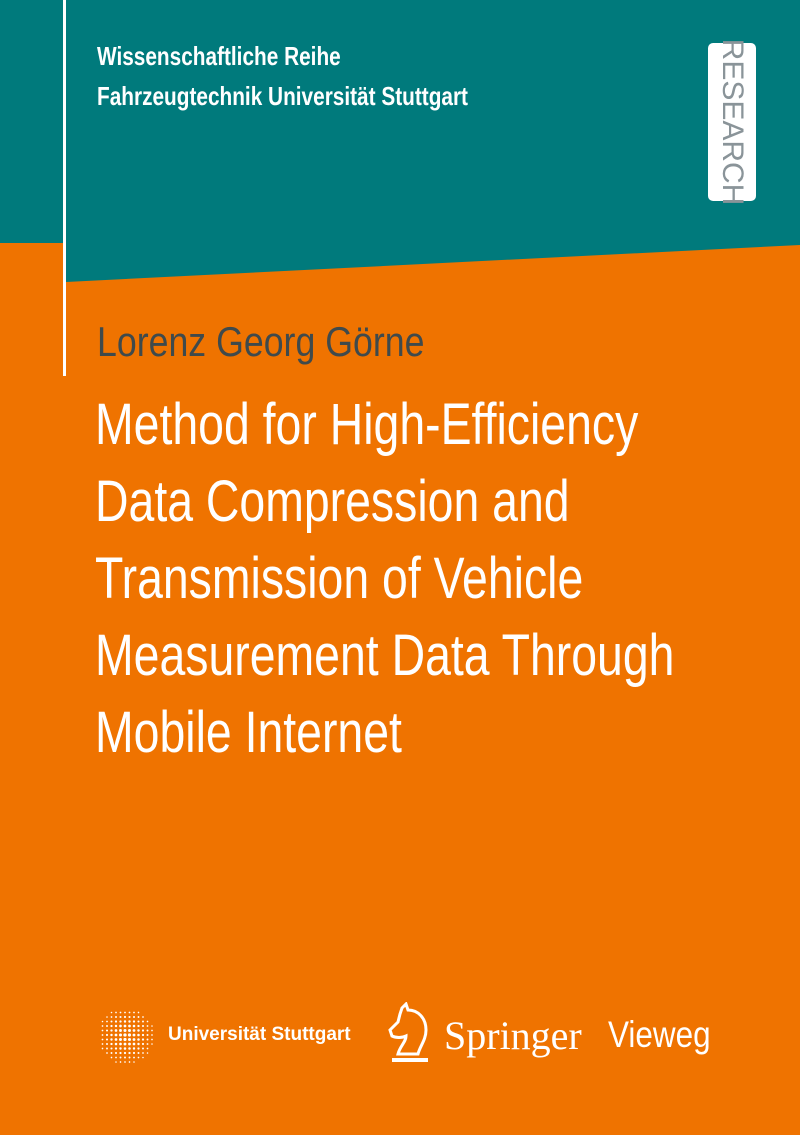 This screenshot has width=800, height=1135. What do you see at coordinates (385, 655) in the screenshot?
I see `title-line: Measurement Data Through` at bounding box center [385, 655].